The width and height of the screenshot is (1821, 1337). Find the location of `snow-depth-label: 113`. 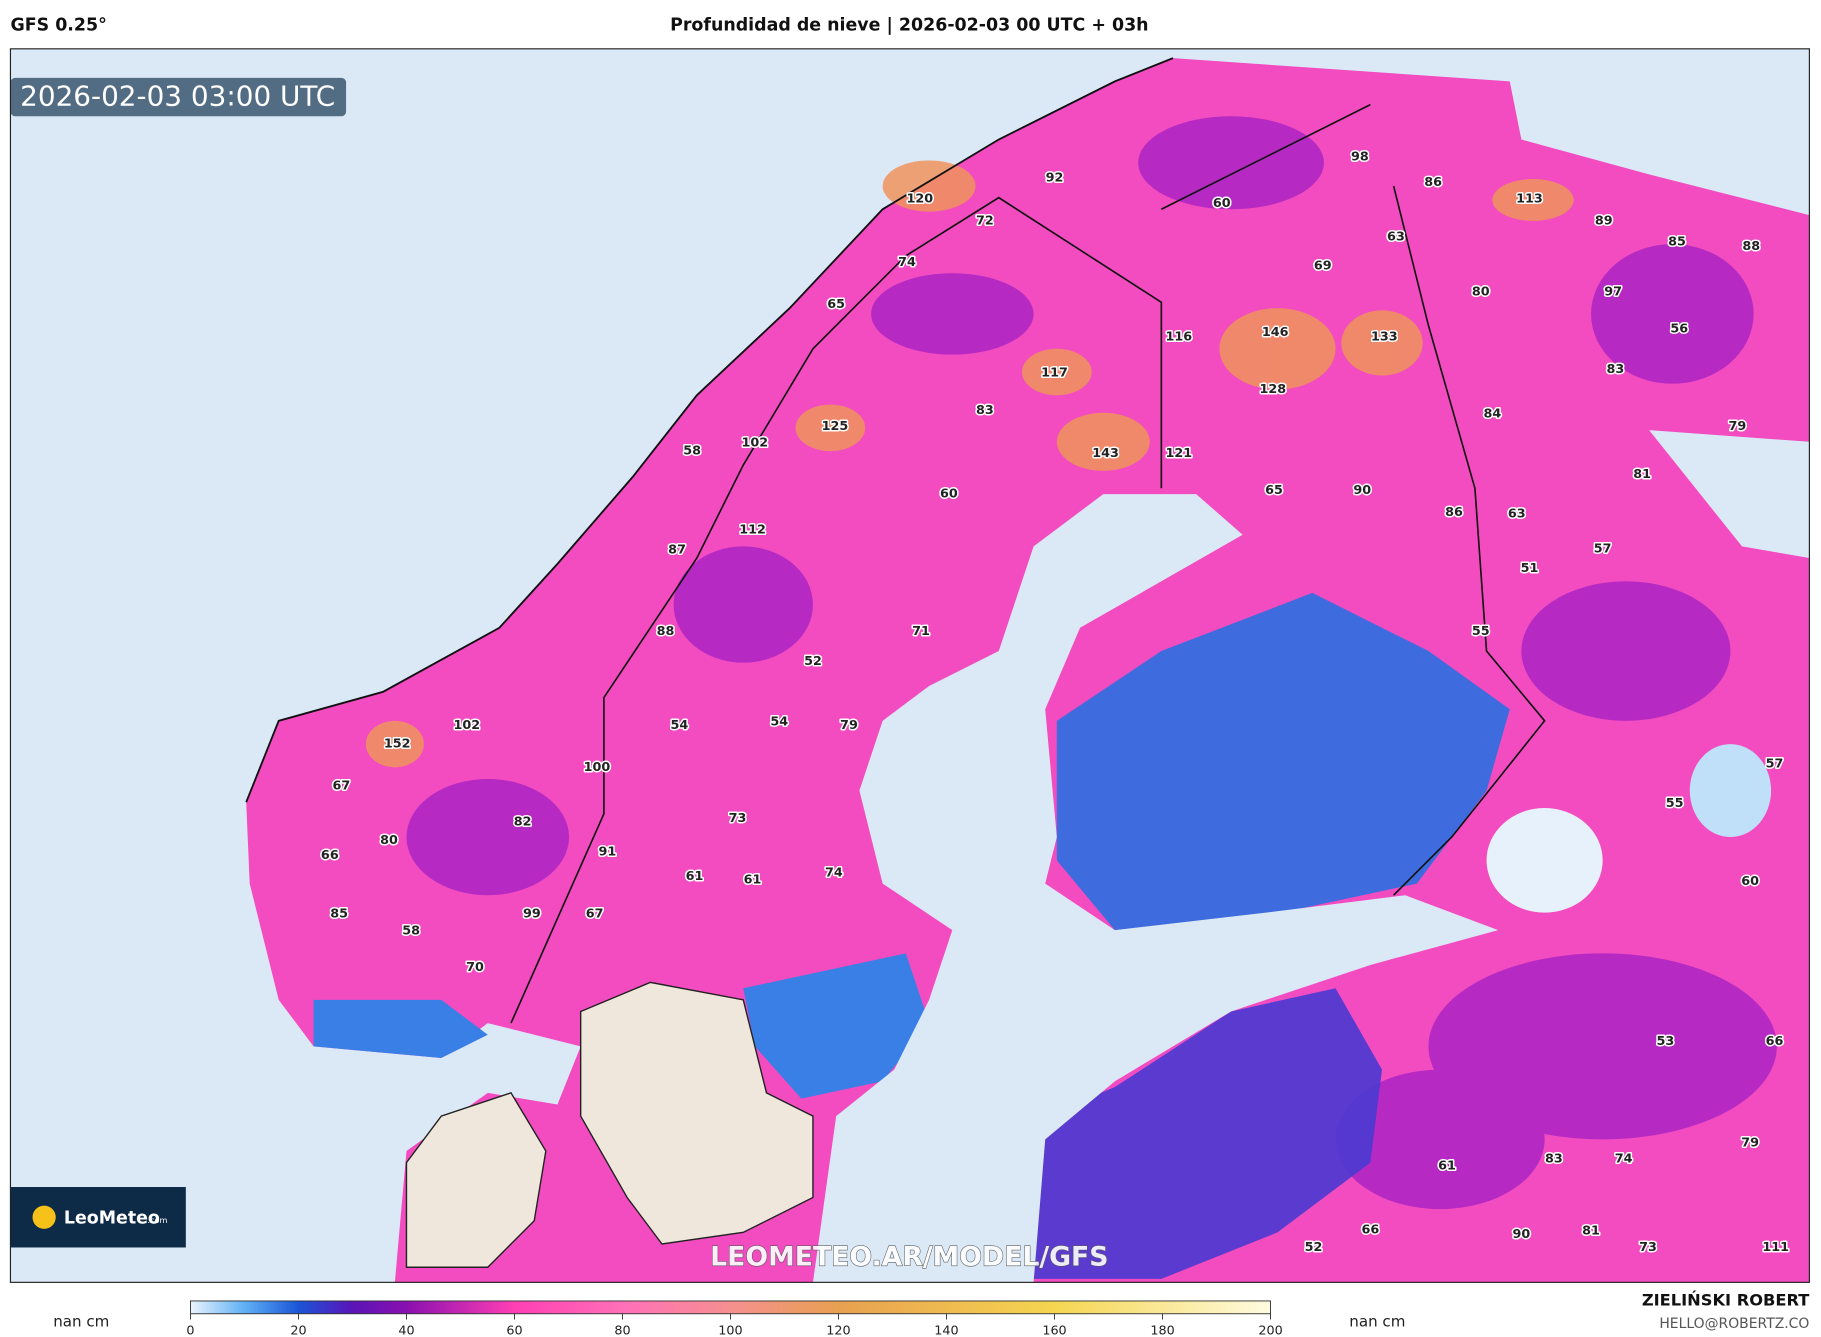

snow-depth-label: 113 is located at coordinates (1529, 198).